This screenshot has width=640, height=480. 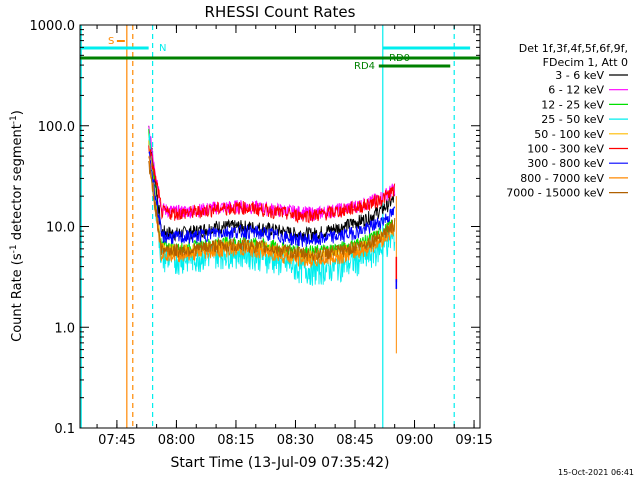 I want to click on y-tick-label-0: 0.1, so click(x=64, y=429).